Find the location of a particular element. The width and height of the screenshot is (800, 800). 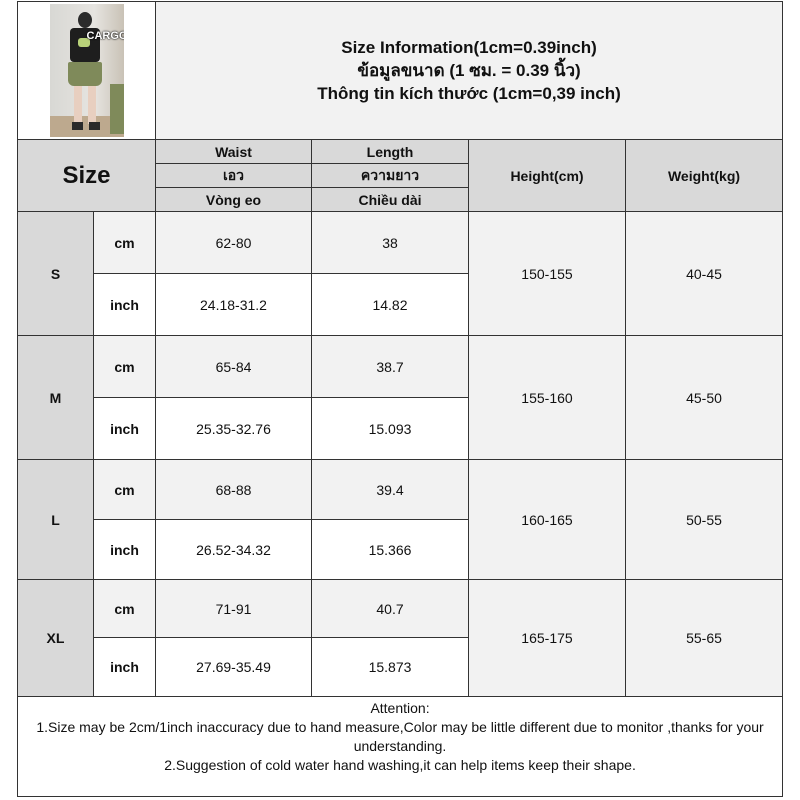

title-thai: ข้อมูลขนาด (1 ซม. = 0.39 นิ้ว) is located at coordinates (469, 70).